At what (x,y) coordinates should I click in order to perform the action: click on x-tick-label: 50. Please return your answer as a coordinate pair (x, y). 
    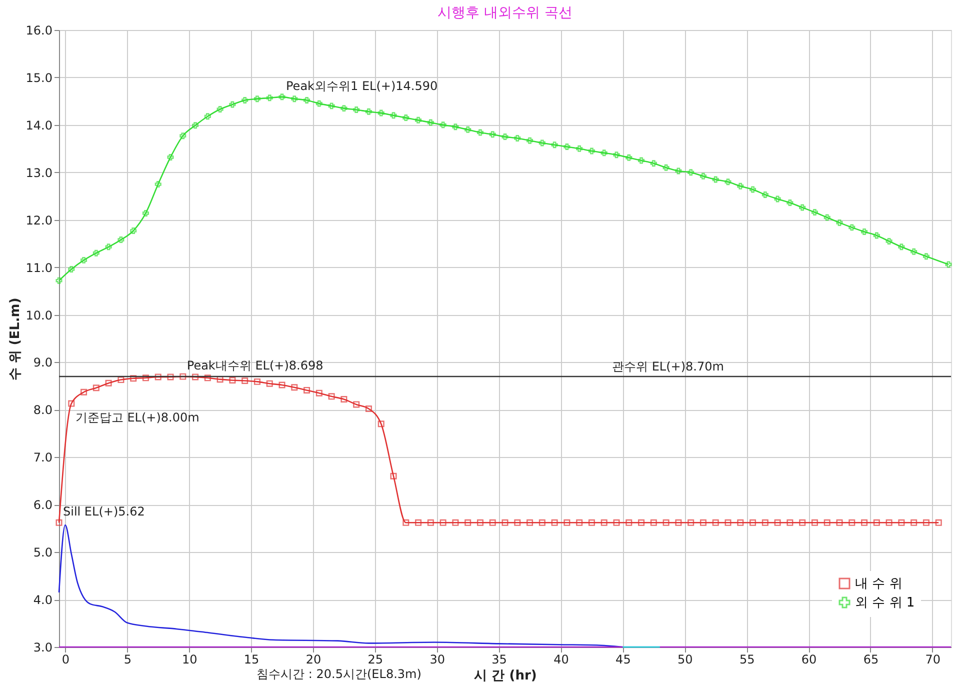
    Looking at the image, I should click on (685, 659).